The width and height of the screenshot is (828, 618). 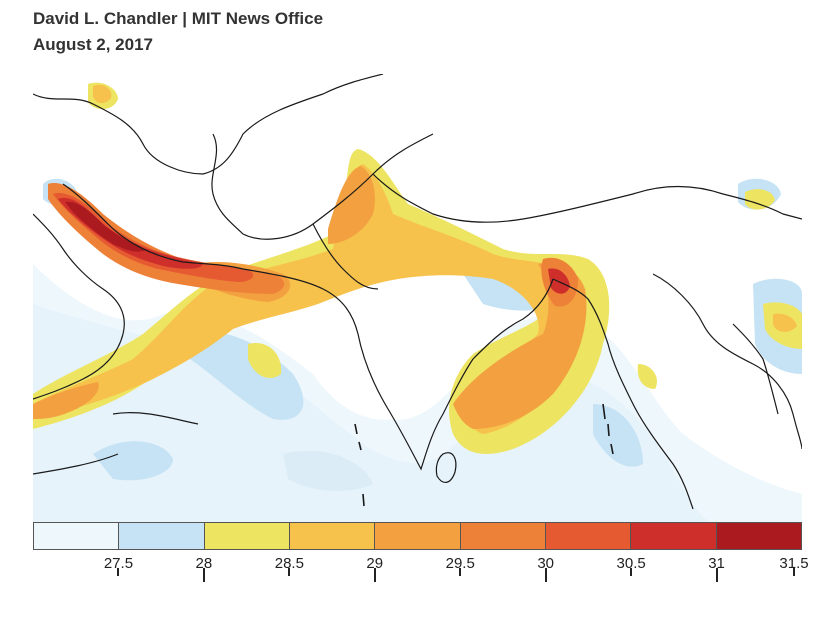 What do you see at coordinates (755, 369) in the screenshot?
I see `border-thailand` at bounding box center [755, 369].